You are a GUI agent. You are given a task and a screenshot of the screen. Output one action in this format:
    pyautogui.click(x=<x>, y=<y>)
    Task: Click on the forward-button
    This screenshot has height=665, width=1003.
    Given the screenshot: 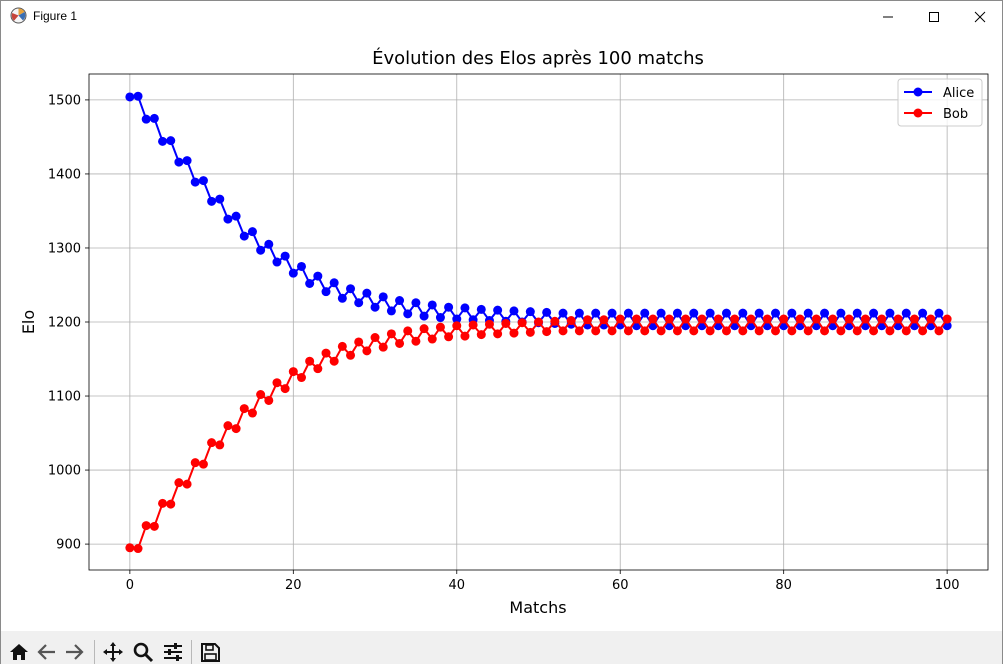 What is the action you would take?
    pyautogui.click(x=74, y=652)
    